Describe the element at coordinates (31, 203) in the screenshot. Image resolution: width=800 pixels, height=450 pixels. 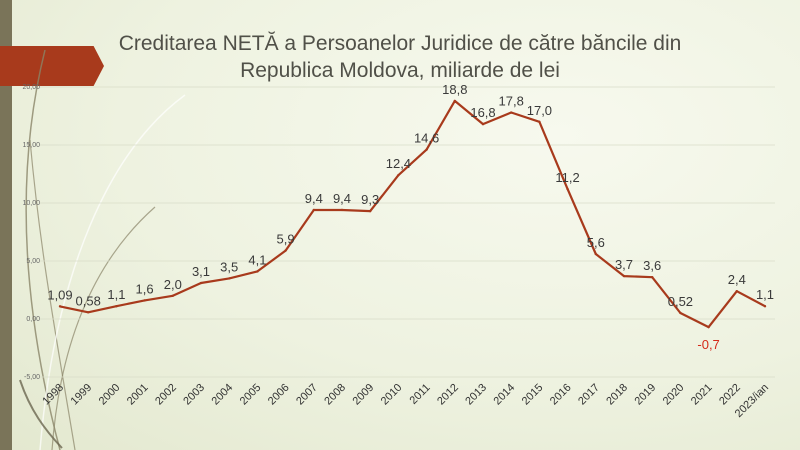
I see `y-tick-label: 10,00` at that location.